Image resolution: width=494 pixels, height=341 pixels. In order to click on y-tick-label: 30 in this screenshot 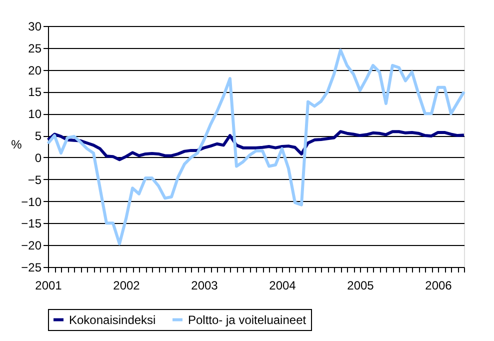, I will do `click(35, 27)`.